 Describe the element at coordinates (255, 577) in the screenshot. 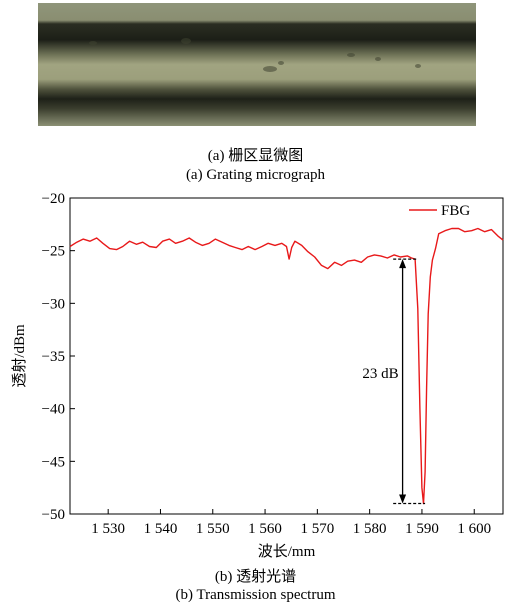

I see `caption-b-chinese: (b) 透射光谱` at that location.